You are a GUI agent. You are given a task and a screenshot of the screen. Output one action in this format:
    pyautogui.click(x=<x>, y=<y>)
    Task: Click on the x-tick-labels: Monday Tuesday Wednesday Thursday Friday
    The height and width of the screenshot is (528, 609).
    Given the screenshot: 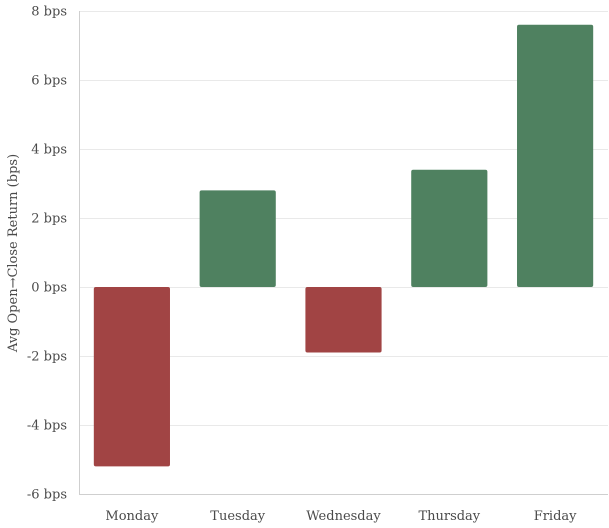 What is the action you would take?
    pyautogui.click(x=341, y=516)
    